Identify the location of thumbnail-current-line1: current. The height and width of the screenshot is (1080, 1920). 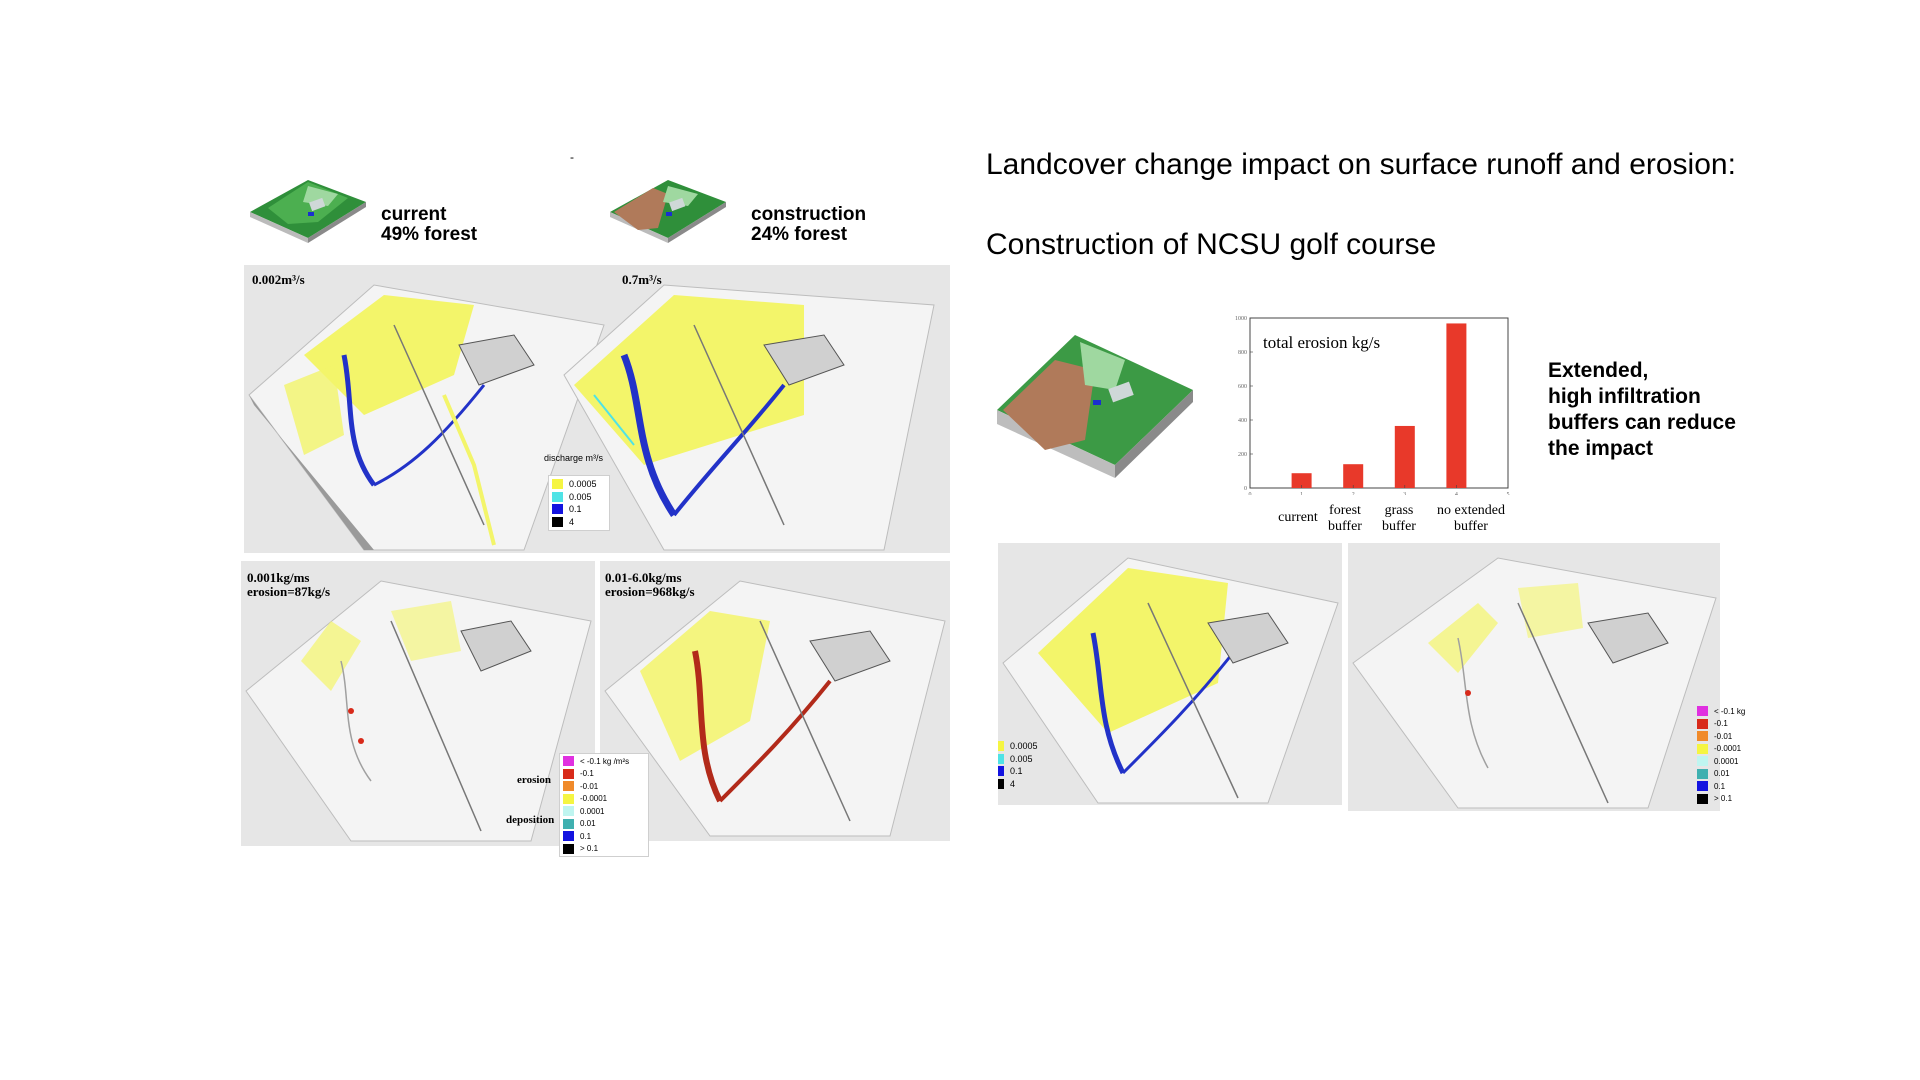
(414, 214).